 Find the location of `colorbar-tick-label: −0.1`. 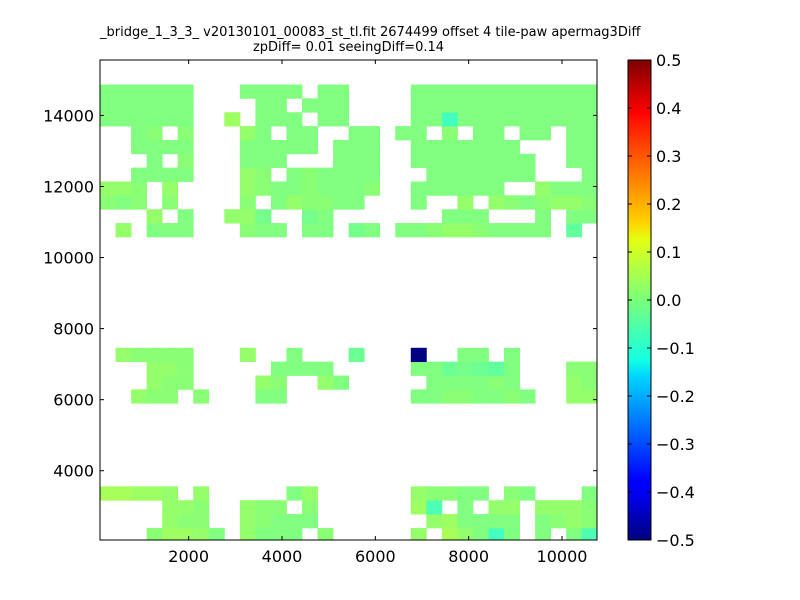

colorbar-tick-label: −0.1 is located at coordinates (675, 348).